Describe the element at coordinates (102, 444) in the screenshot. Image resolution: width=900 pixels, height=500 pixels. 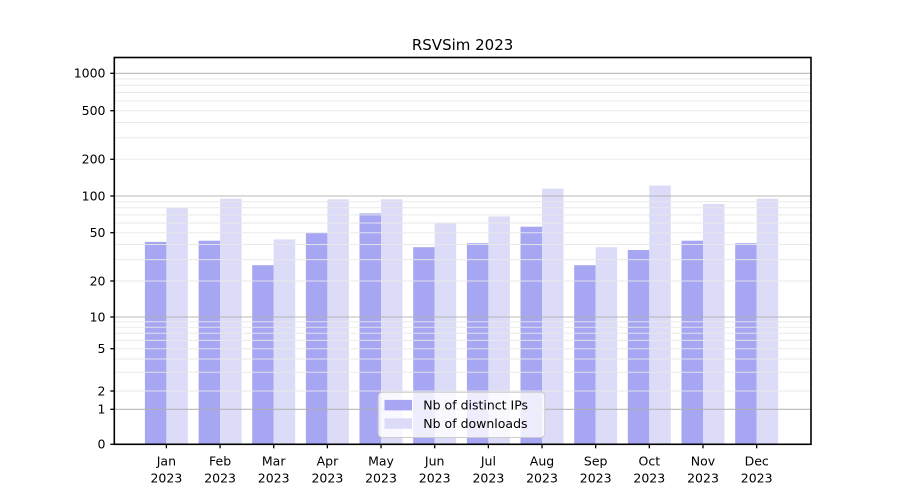
I see `y-tick-label: 0` at that location.